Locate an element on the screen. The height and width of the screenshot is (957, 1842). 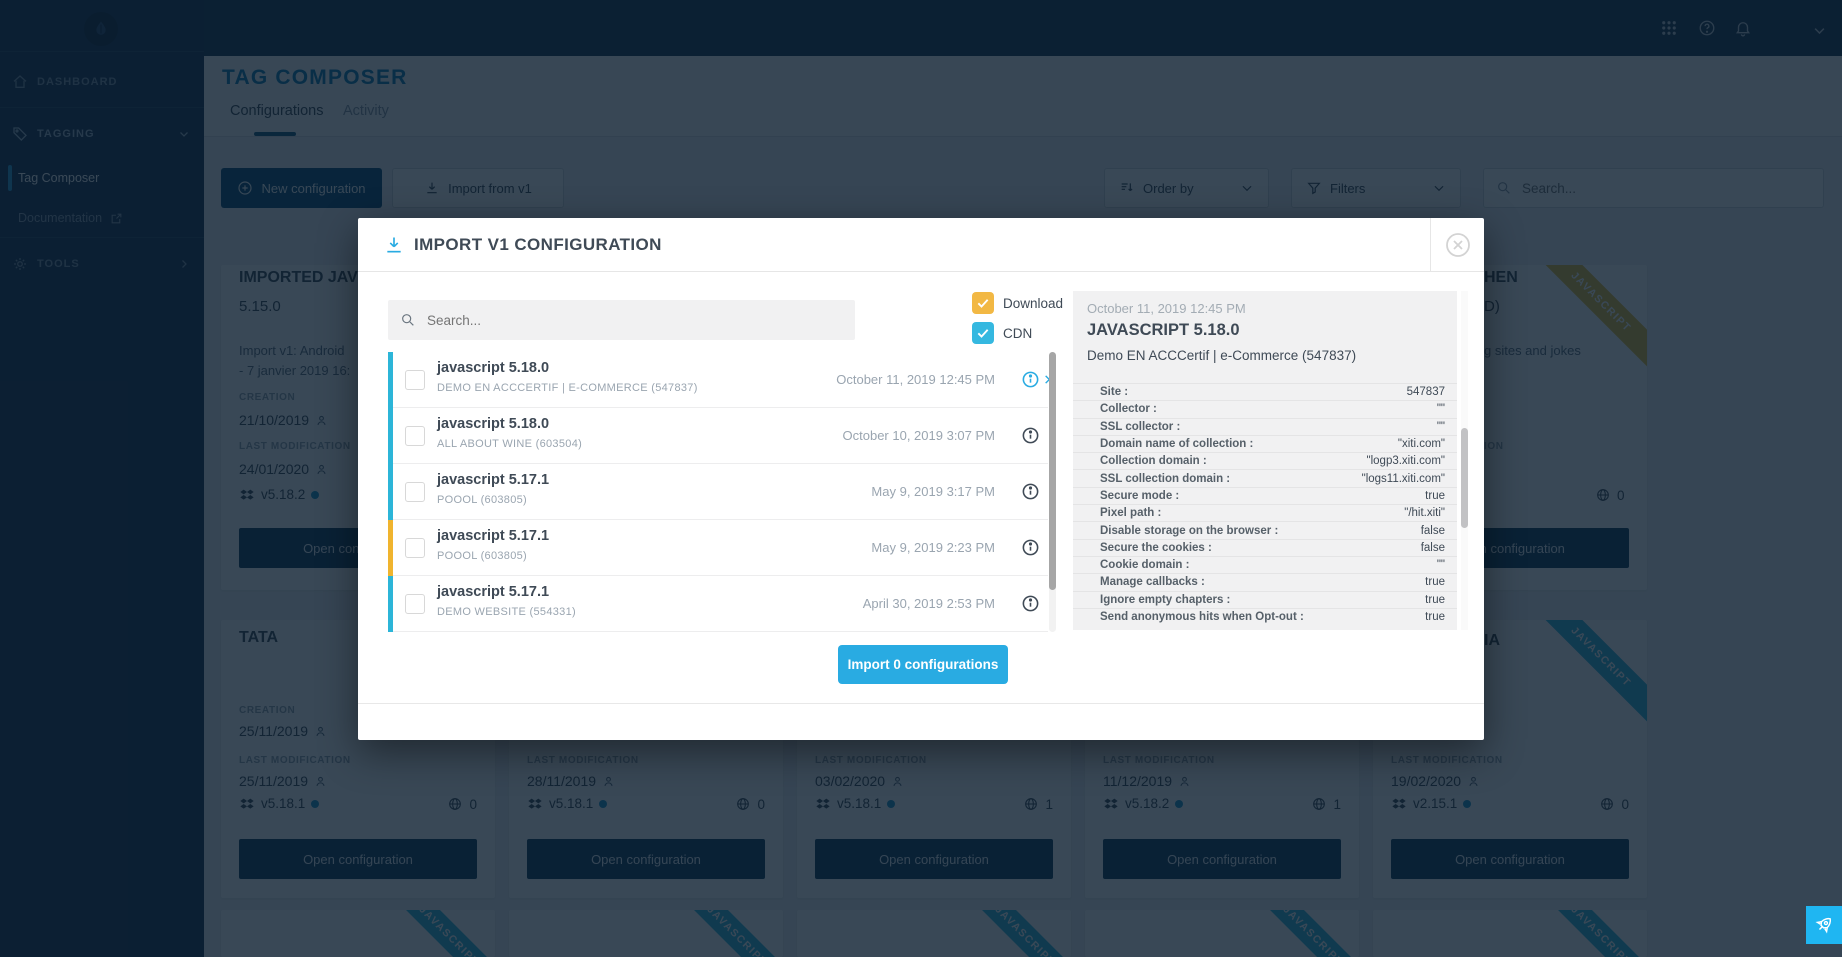
detail-row: Manage callbacks : true is located at coordinates (1265, 581).